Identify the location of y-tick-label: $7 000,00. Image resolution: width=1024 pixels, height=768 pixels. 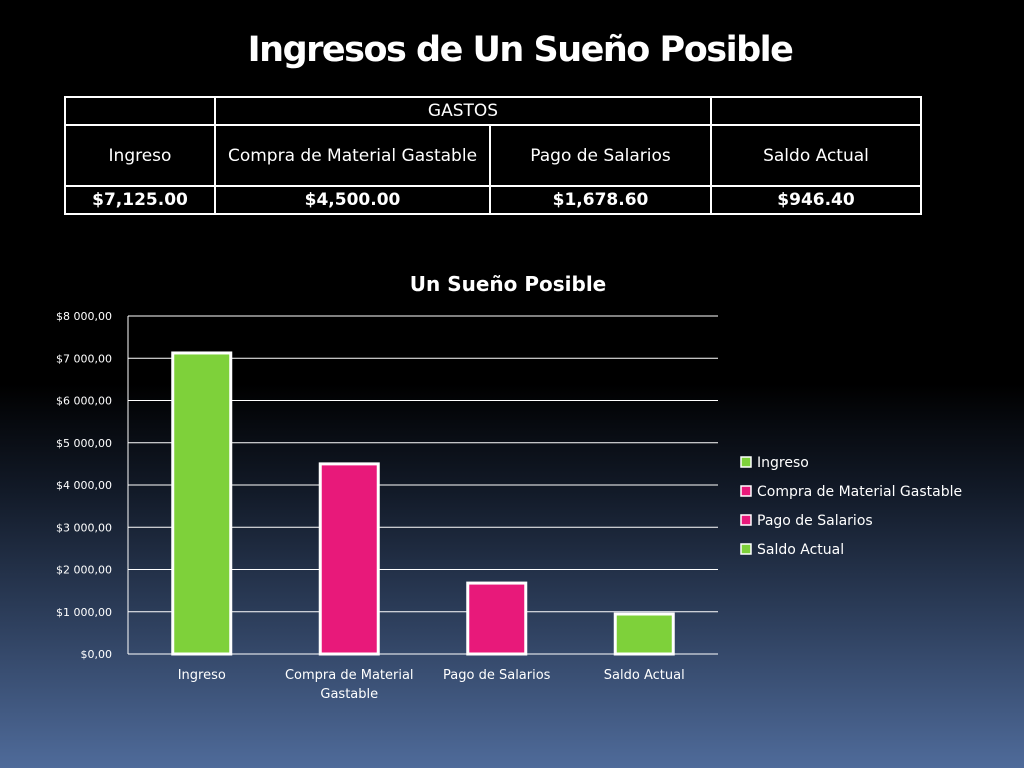
(84, 358).